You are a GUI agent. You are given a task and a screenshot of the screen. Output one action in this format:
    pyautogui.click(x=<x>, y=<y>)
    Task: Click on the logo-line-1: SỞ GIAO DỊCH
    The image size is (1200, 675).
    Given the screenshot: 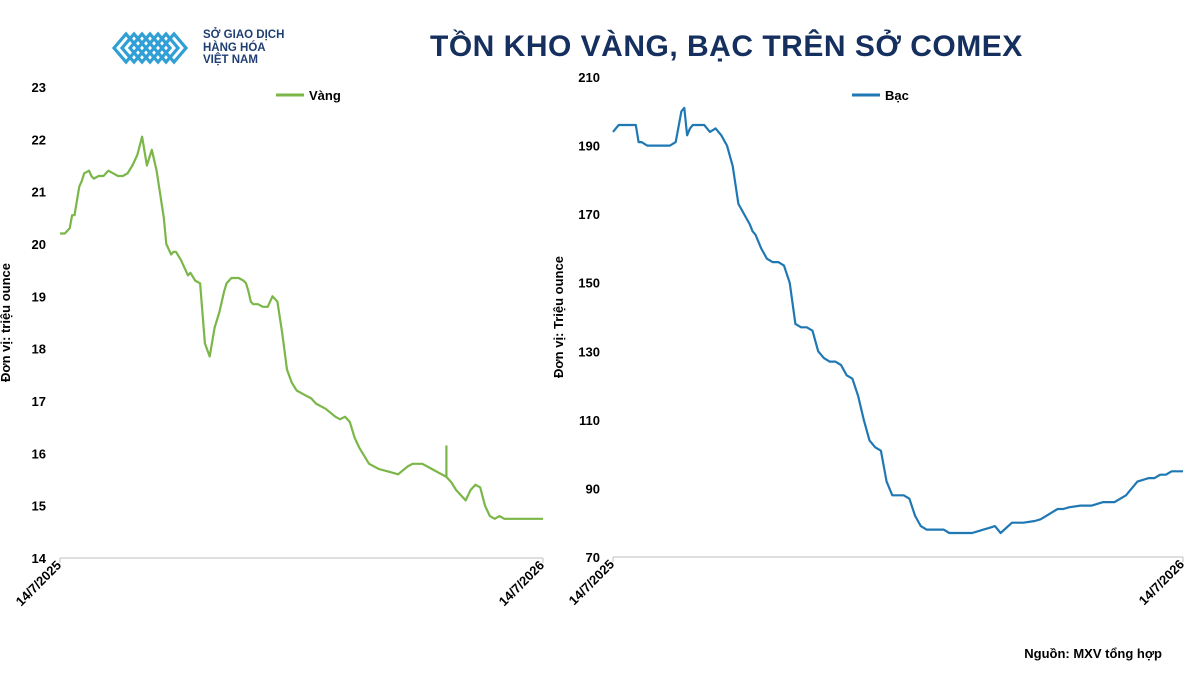 What is the action you would take?
    pyautogui.click(x=244, y=35)
    